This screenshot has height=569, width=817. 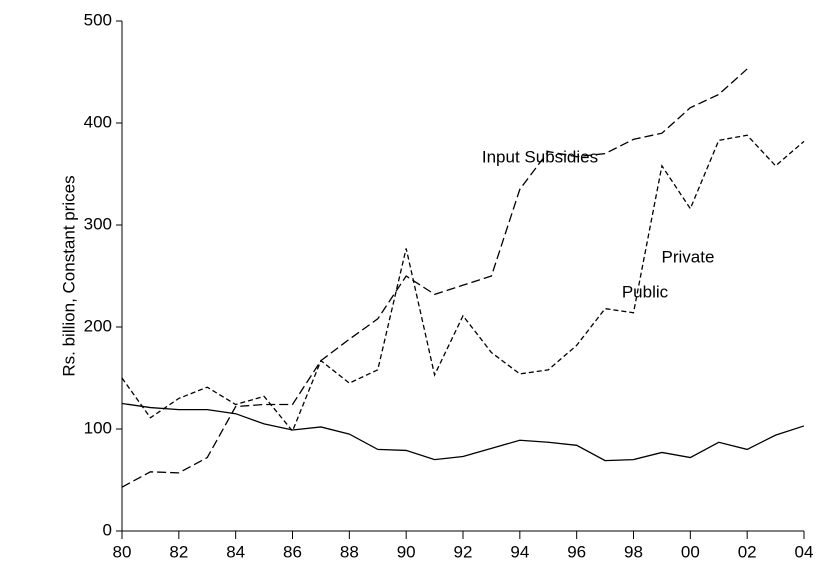 I want to click on y-tick-label: 200, so click(x=98, y=325).